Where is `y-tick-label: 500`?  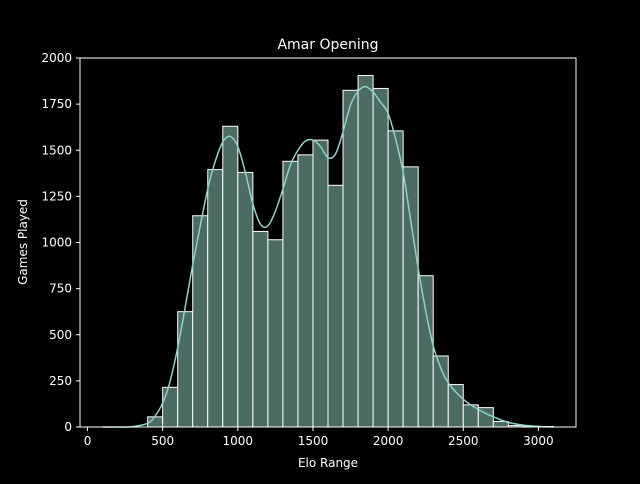 y-tick-label: 500 is located at coordinates (60, 335).